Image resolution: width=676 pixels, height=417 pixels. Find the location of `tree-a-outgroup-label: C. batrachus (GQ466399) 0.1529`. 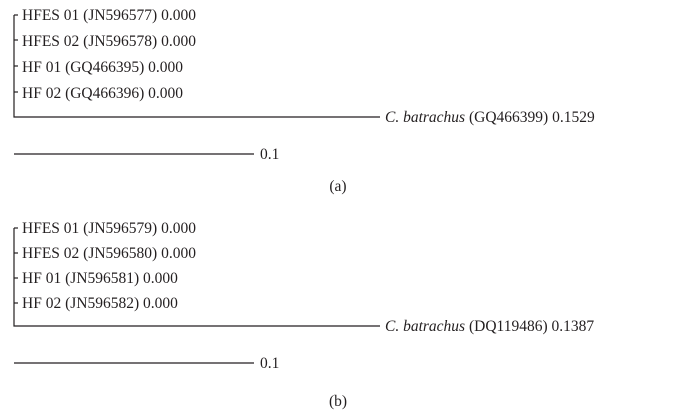

tree-a-outgroup-label: C. batrachus (GQ466399) 0.1529 is located at coordinates (490, 117).